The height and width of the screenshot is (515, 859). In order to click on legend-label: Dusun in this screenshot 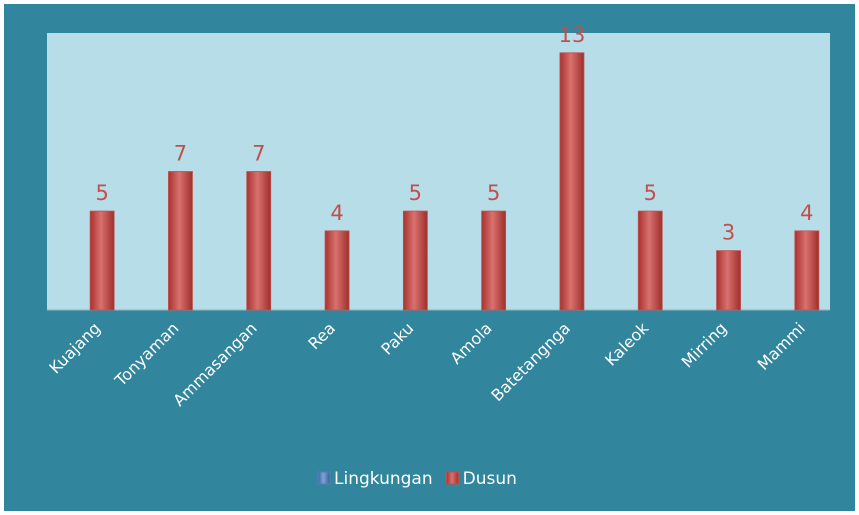, I will do `click(490, 479)`.